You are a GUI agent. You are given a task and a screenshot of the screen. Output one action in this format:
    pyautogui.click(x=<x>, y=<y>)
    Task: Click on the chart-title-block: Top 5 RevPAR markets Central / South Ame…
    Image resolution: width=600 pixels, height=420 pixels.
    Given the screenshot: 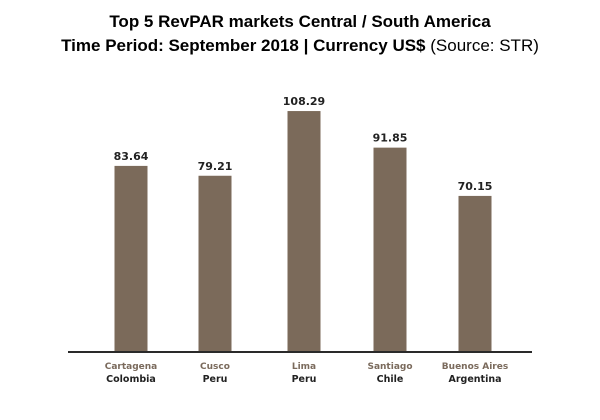 What is the action you would take?
    pyautogui.click(x=300, y=34)
    